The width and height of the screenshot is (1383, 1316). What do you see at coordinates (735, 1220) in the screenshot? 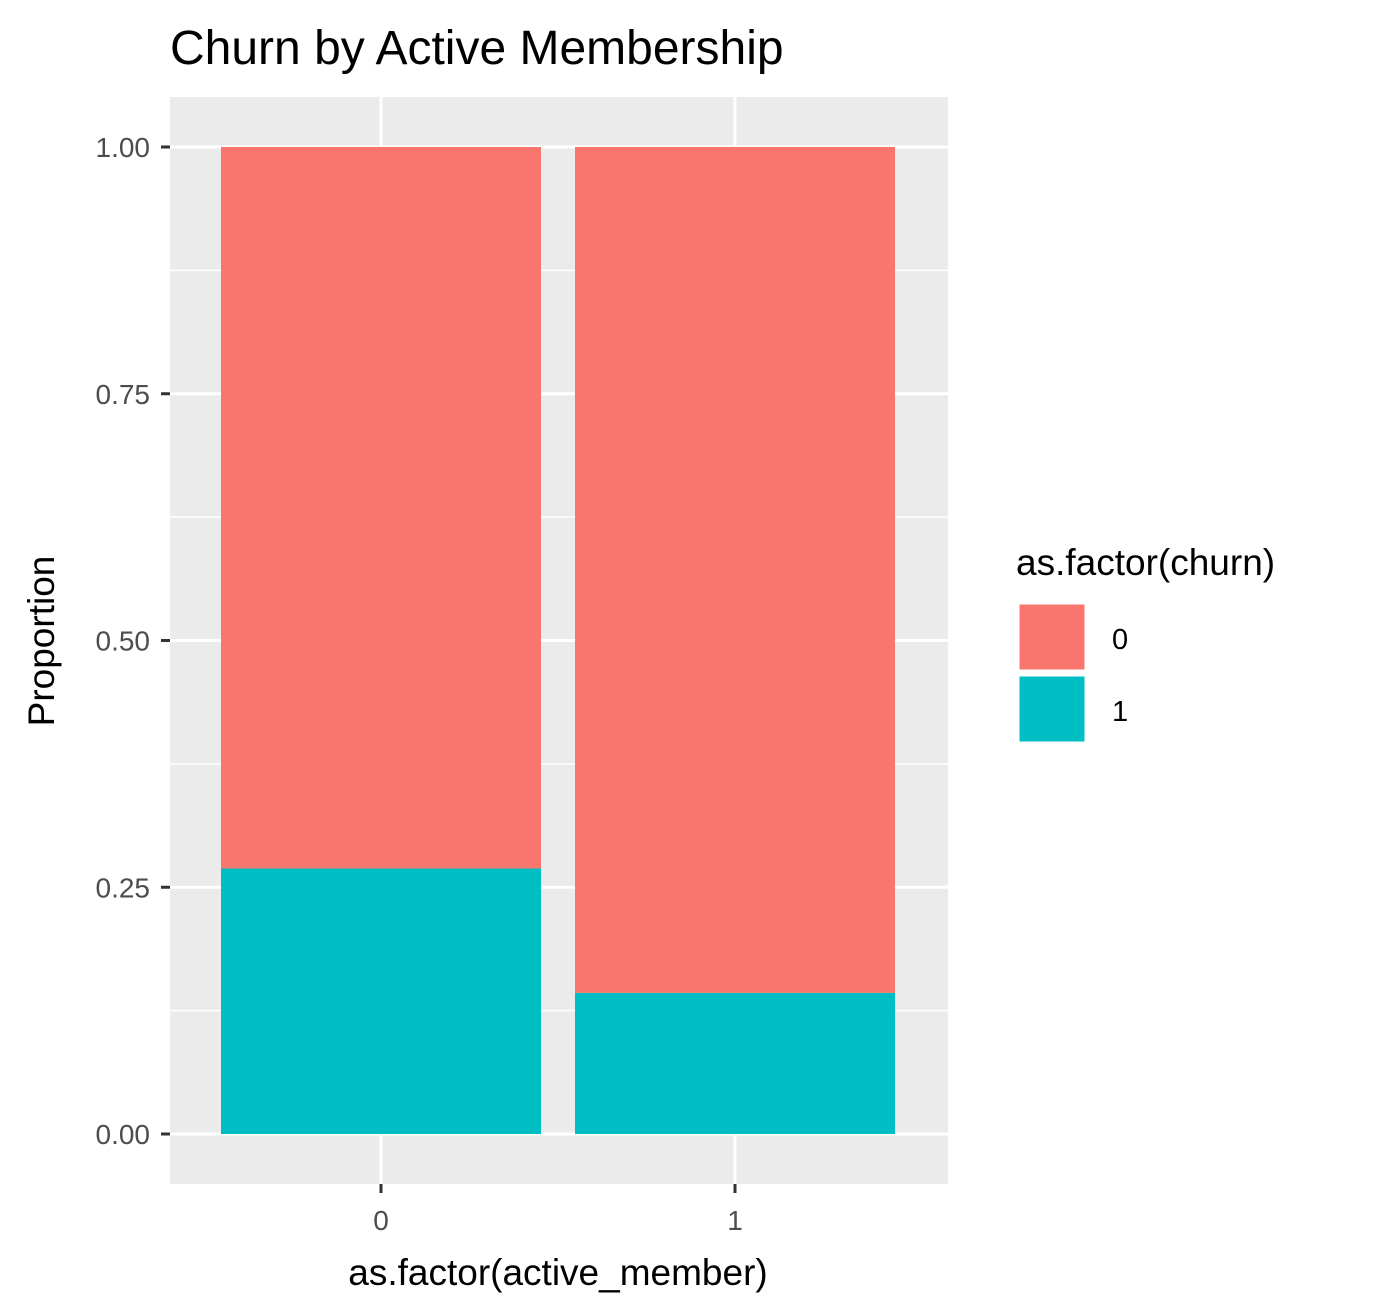
I see `x-tick-label: 1` at bounding box center [735, 1220].